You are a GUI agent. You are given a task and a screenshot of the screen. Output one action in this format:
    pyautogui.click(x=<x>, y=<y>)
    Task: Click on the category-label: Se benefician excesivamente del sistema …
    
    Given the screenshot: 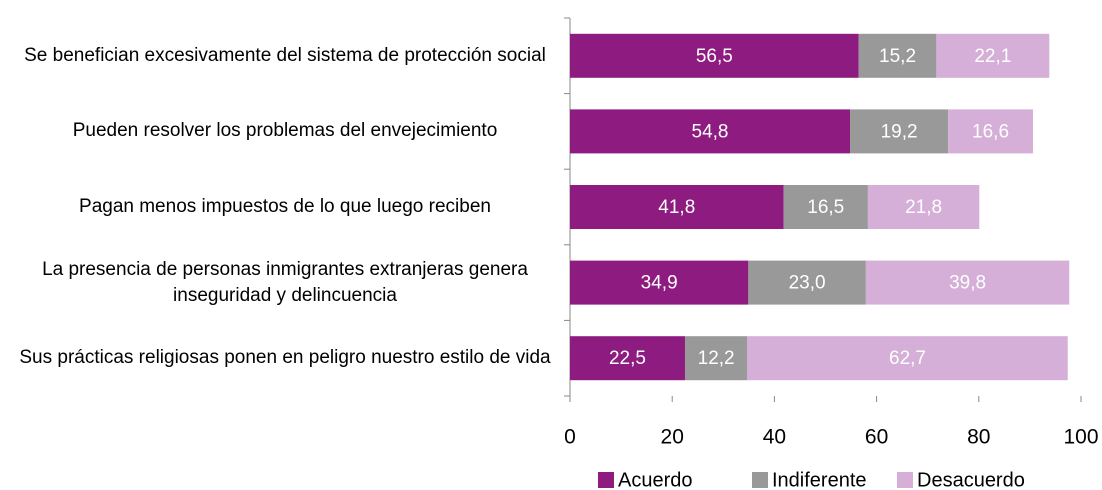 What is the action you would take?
    pyautogui.click(x=285, y=55)
    